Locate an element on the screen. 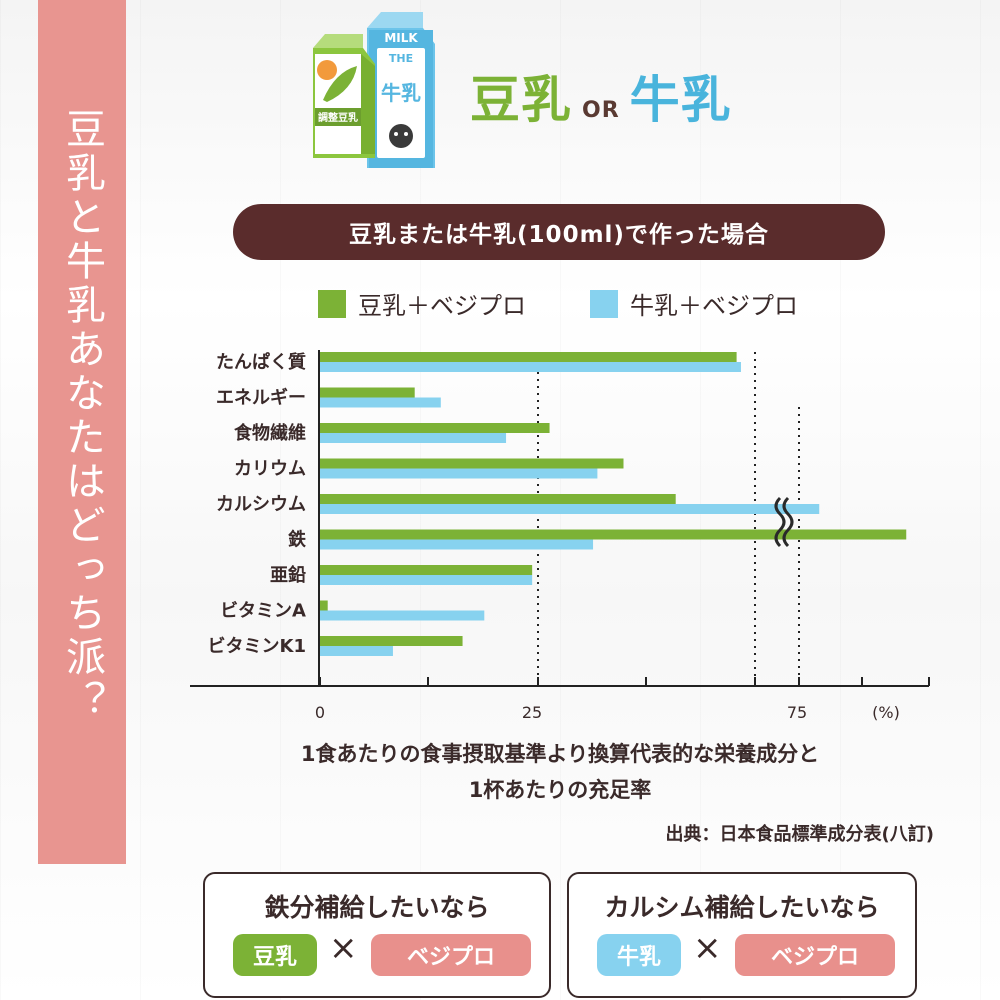 This screenshot has width=1000, height=1000. subtitle-text: 豆乳または牛乳(100ml)で作った場合 is located at coordinates (559, 235).